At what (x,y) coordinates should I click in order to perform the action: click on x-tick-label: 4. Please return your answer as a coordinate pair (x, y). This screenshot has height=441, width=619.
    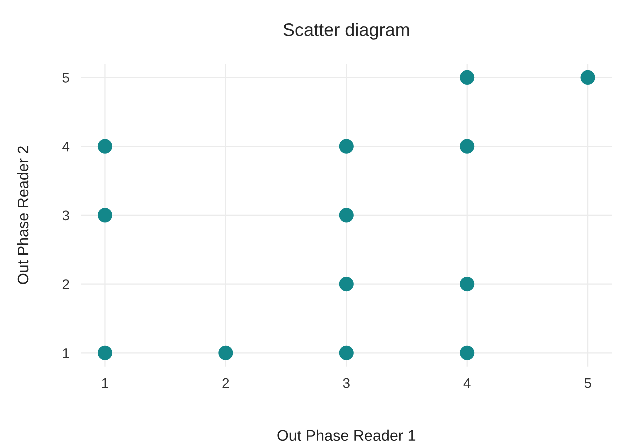
    Looking at the image, I should click on (467, 383).